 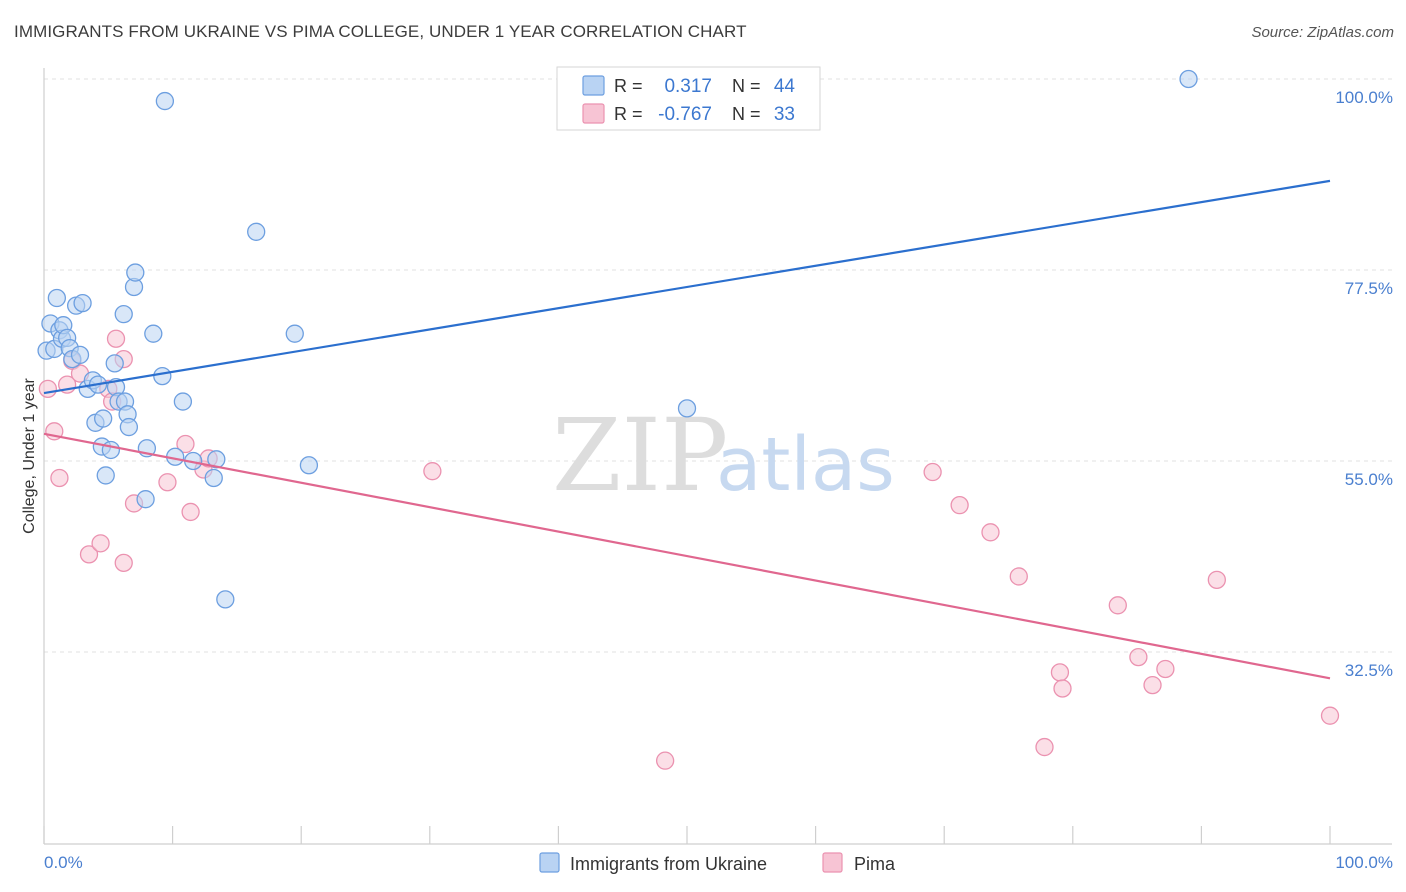 What do you see at coordinates (628, 86) in the screenshot?
I see `stats-r-label-blue: R =` at bounding box center [628, 86].